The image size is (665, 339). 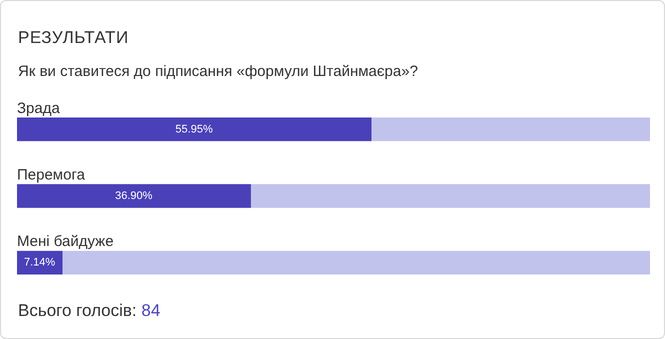 What do you see at coordinates (89, 311) in the screenshot?
I see `text: Всього голосів: 84` at bounding box center [89, 311].